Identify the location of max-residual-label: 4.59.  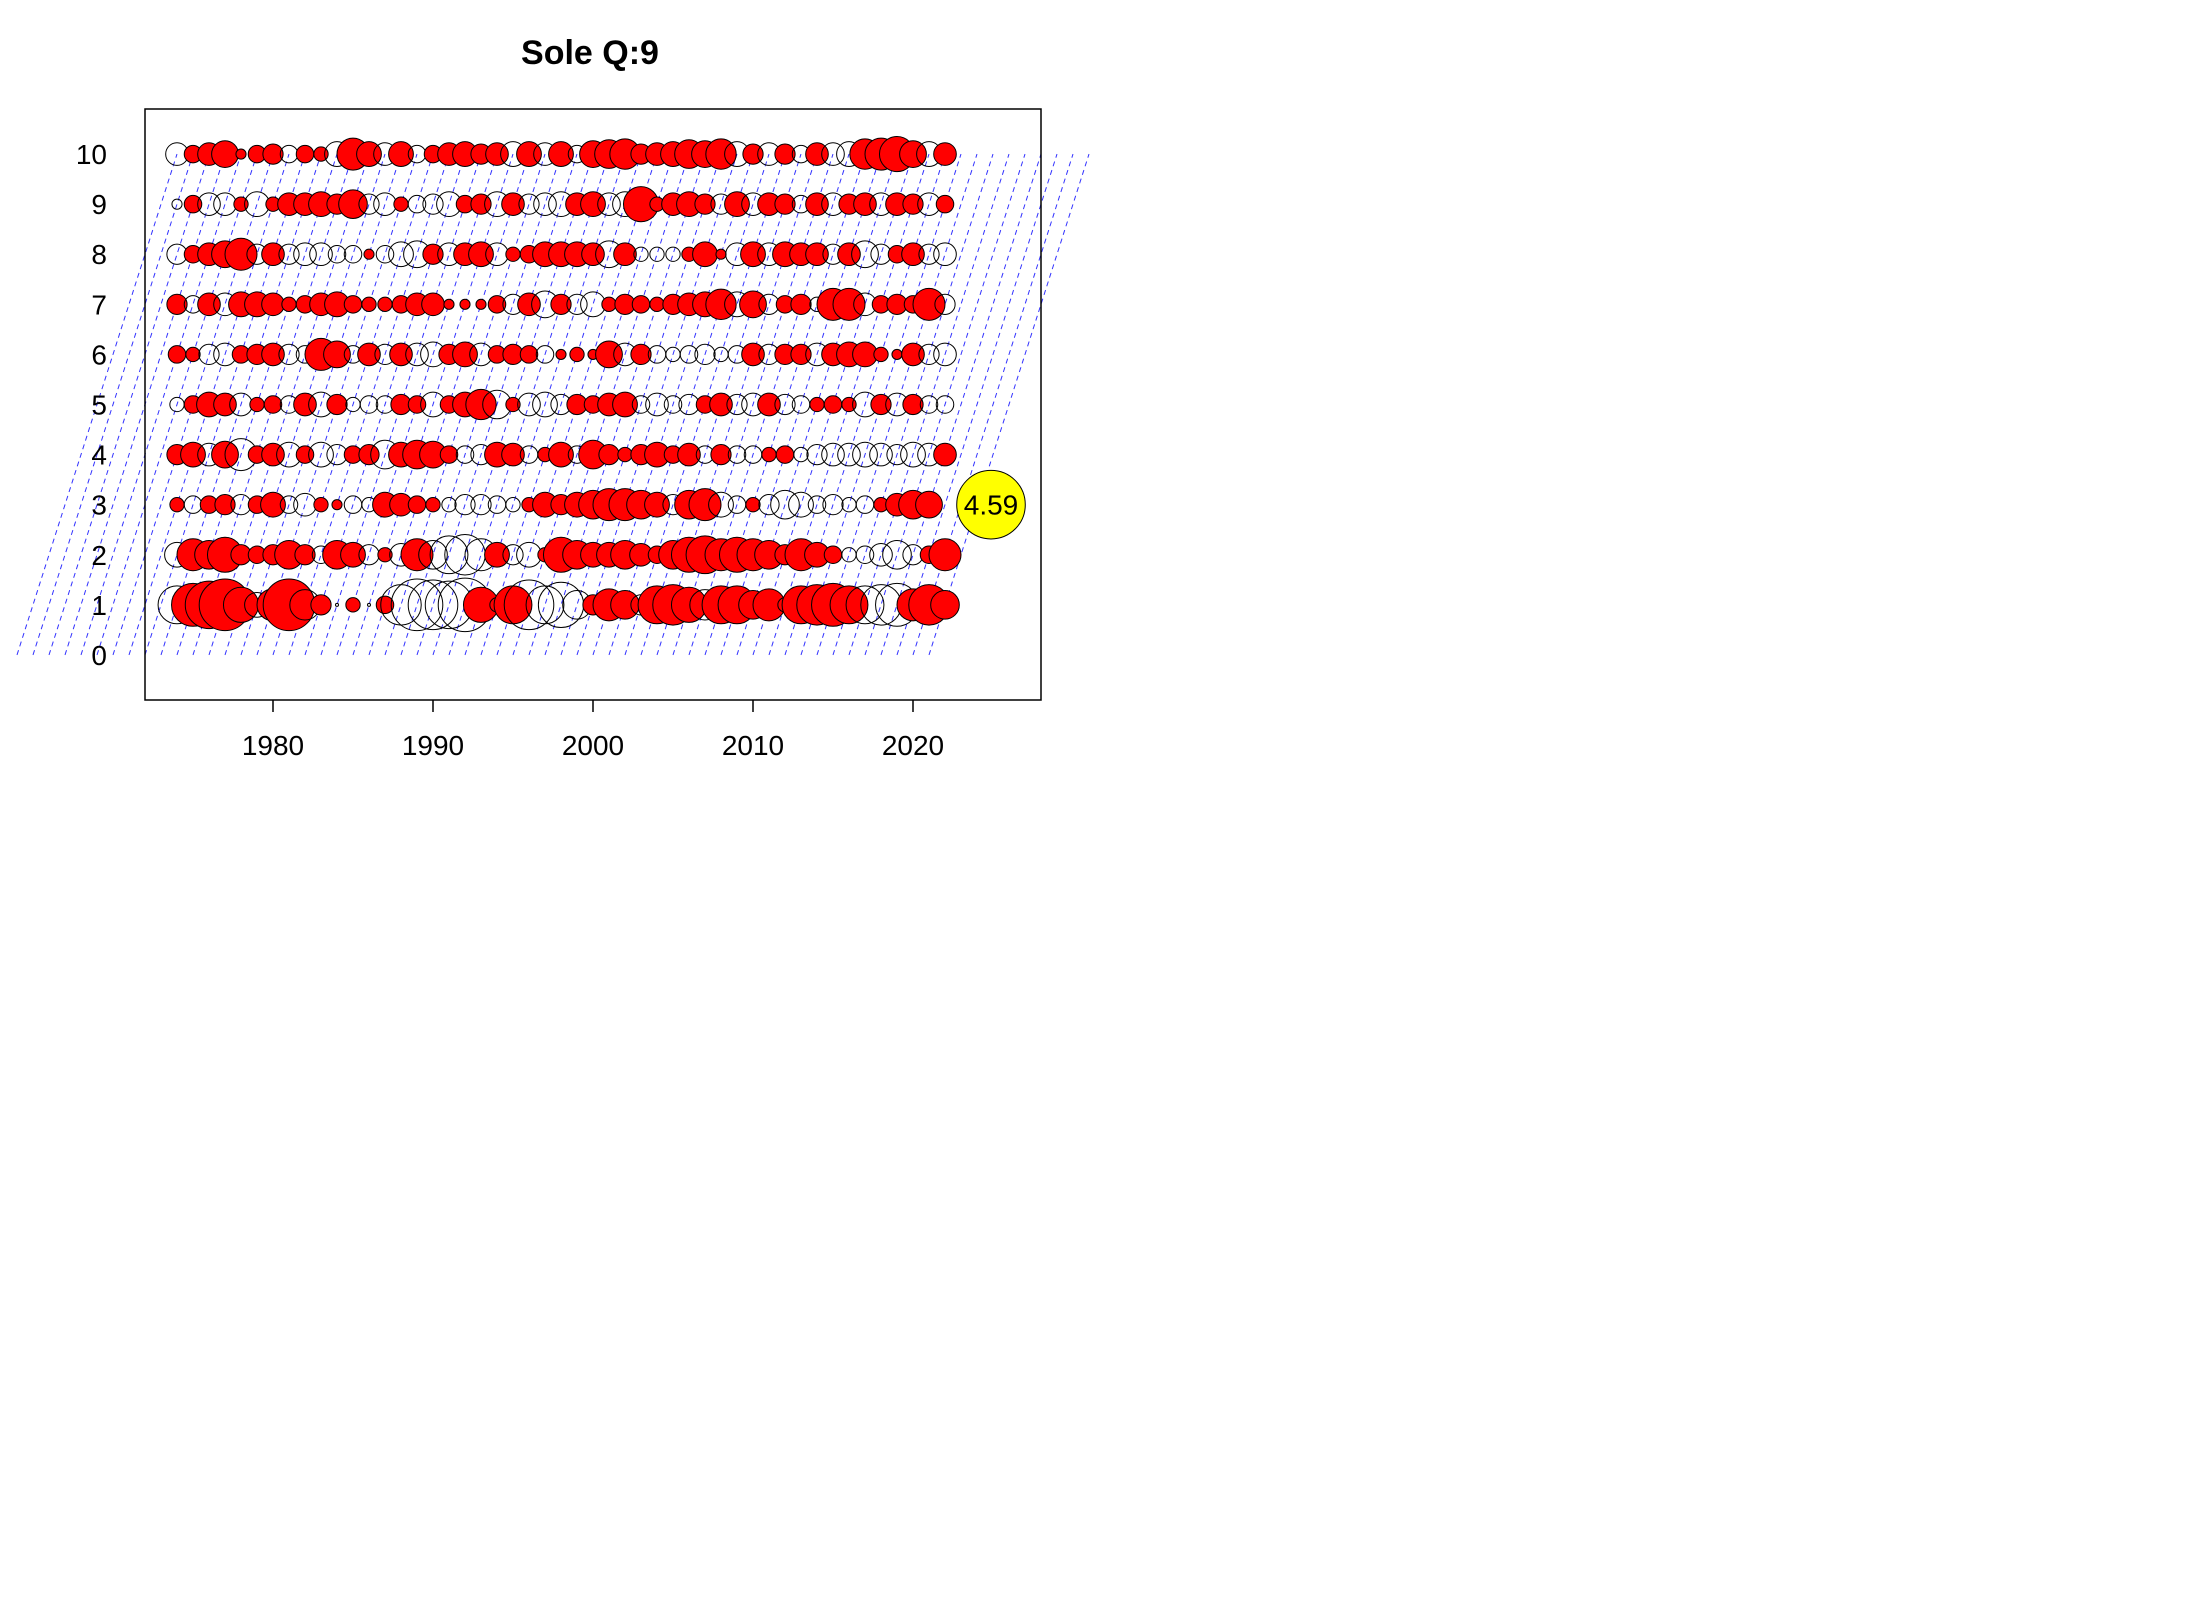
(991, 505).